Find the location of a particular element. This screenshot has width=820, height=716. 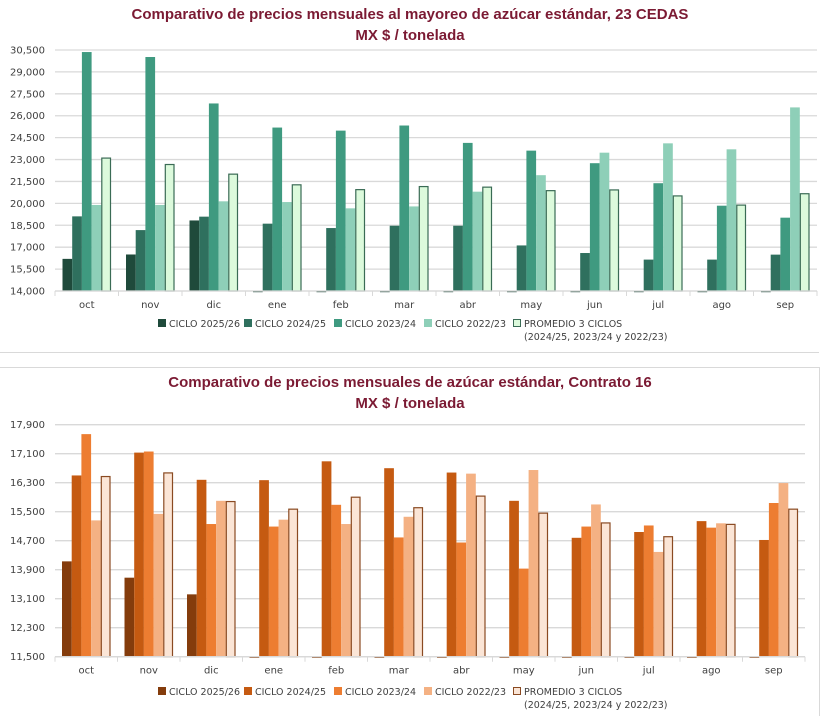

y-tick-label: 21,500 is located at coordinates (27, 182).